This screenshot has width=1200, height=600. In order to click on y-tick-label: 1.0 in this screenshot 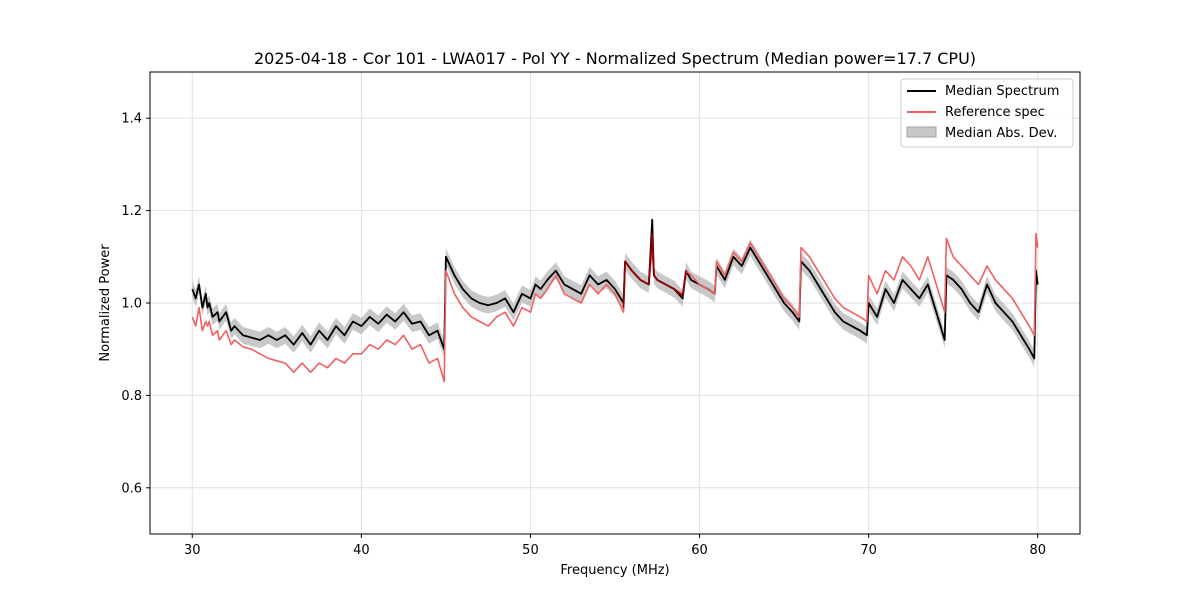, I will do `click(131, 304)`.